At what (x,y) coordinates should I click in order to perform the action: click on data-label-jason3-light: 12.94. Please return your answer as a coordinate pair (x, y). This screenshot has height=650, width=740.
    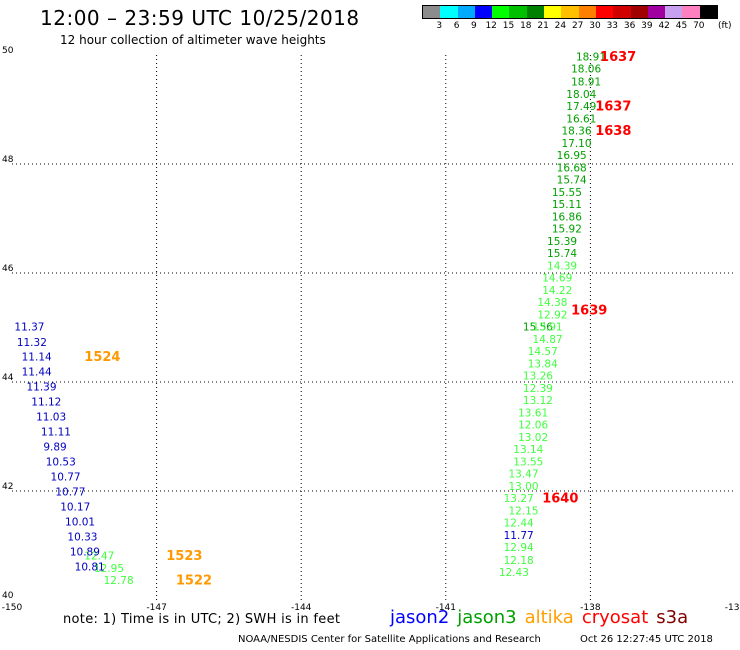
    Looking at the image, I should click on (519, 548).